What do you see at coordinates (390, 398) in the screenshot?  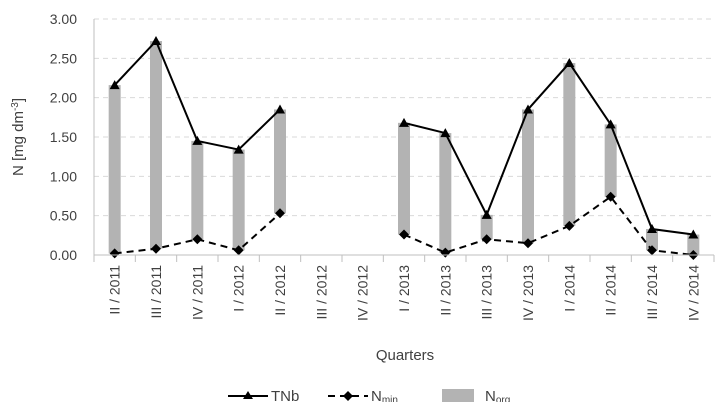 I see `legend-nmin-sub: min` at bounding box center [390, 398].